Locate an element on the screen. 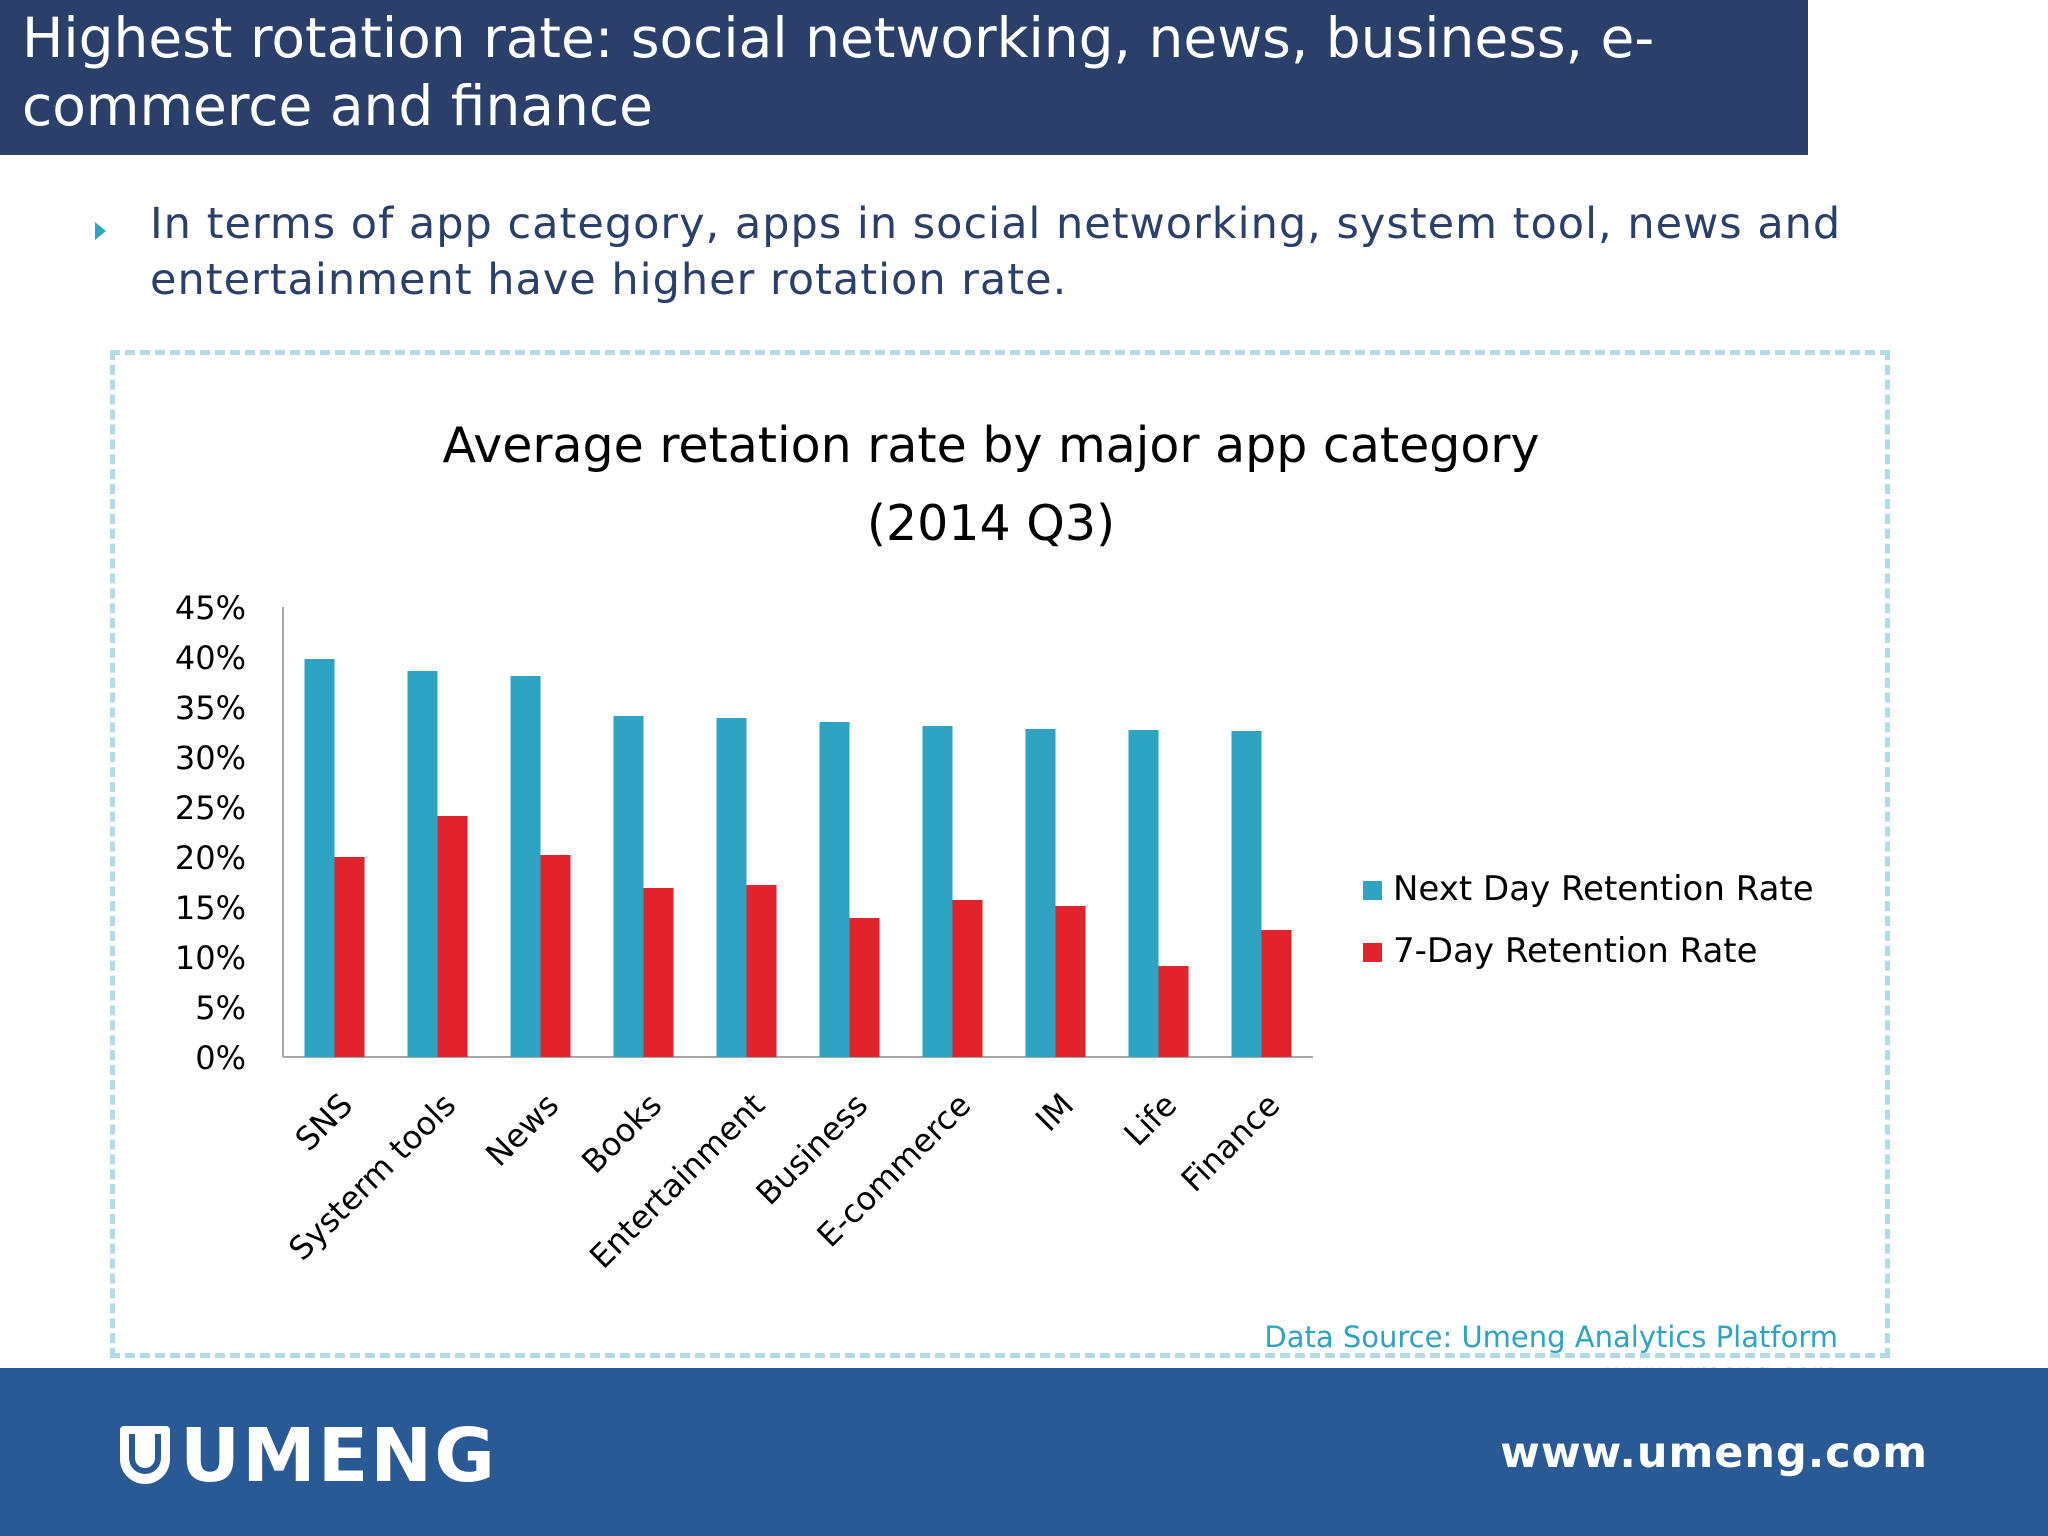  footer-url: www.umeng.com is located at coordinates (1714, 1453).